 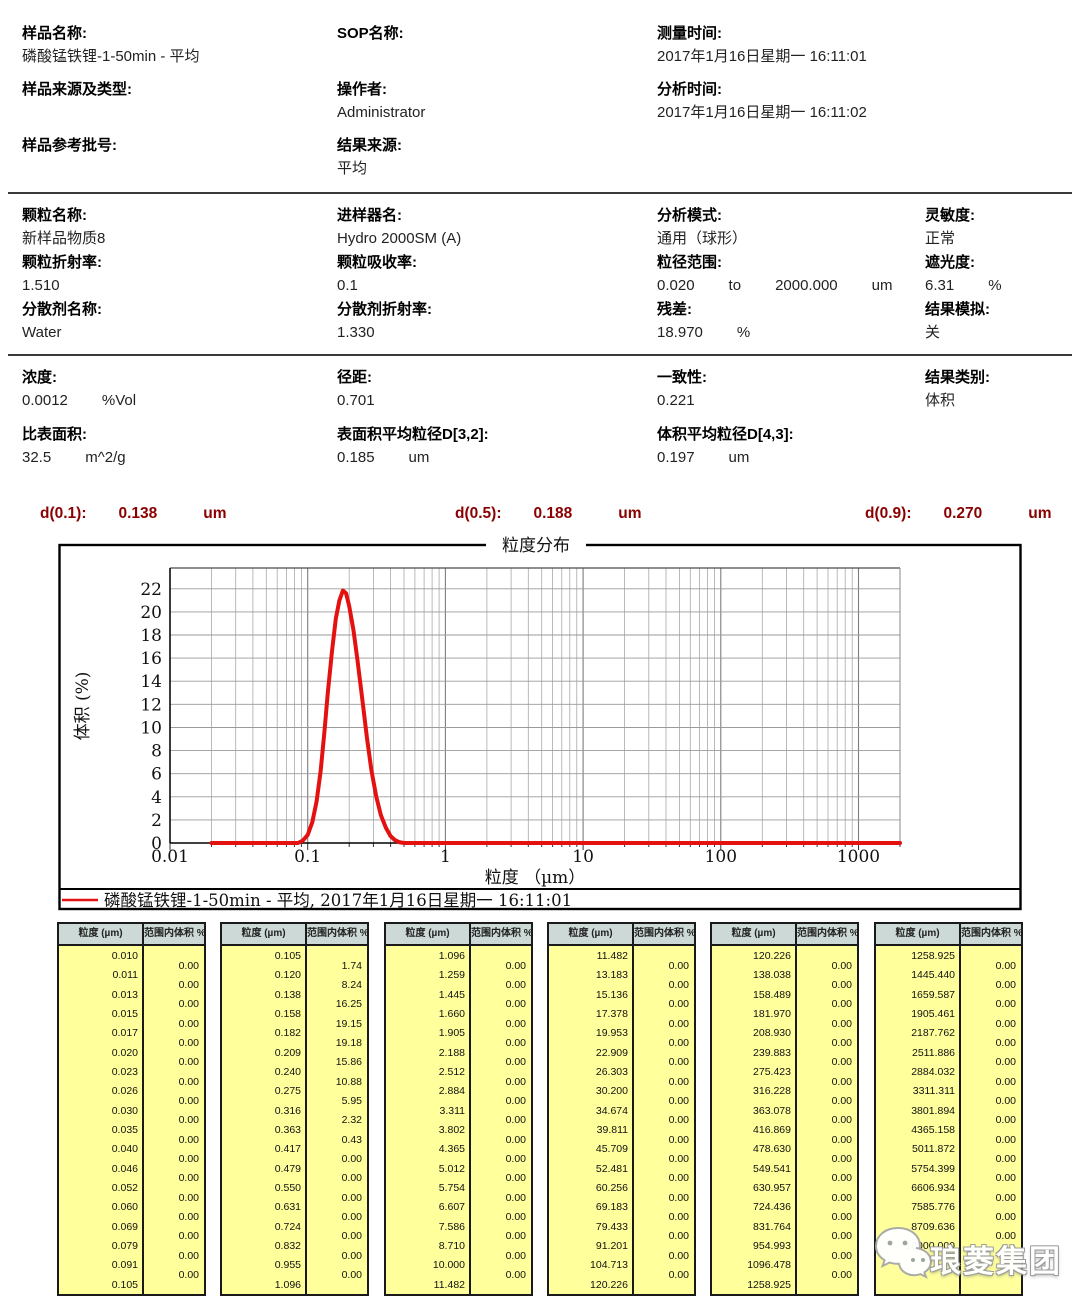 What do you see at coordinates (156, 775) in the screenshot?
I see `svg-text: 6` at bounding box center [156, 775].